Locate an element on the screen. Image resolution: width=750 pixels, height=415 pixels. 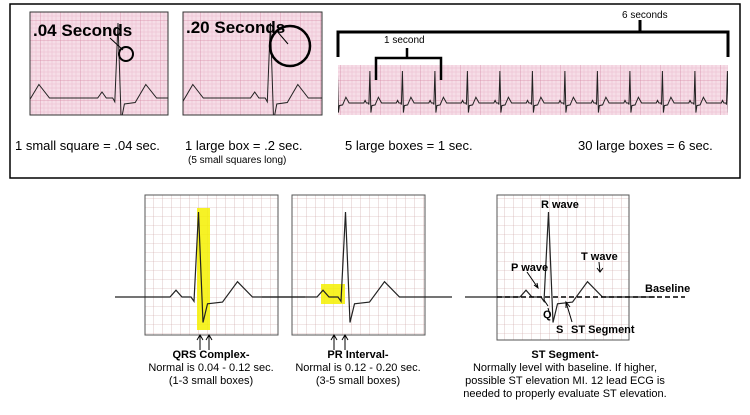
panel-title: ST Segment- is located at coordinates (565, 355).